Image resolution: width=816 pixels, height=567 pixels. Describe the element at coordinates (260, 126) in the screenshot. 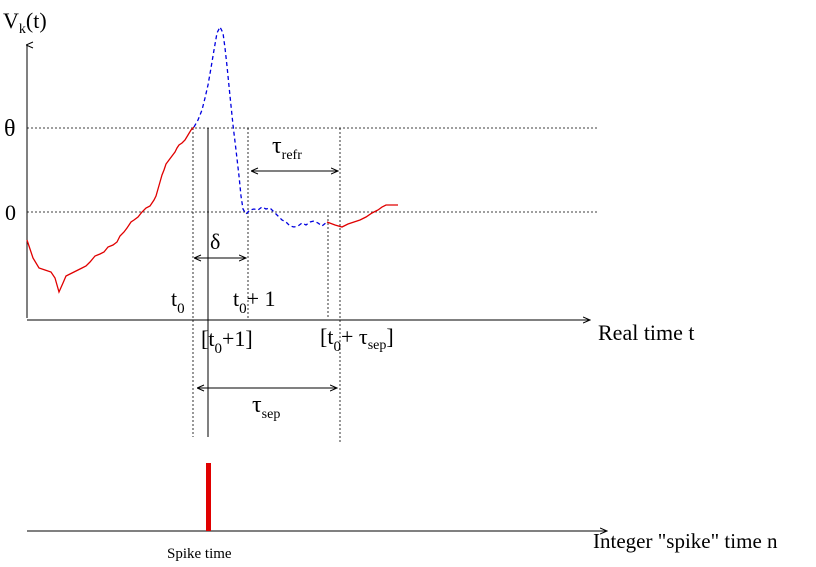

I see `spike-trajectory` at that location.